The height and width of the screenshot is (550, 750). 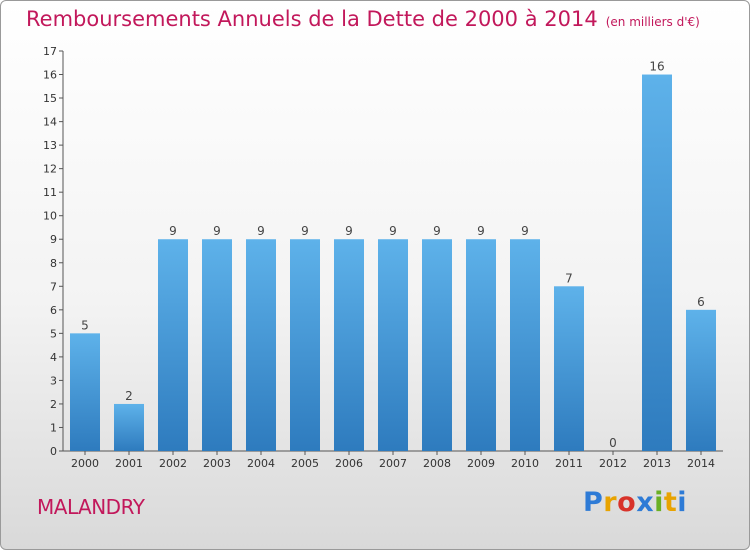 I want to click on x-tick-label: 2002, so click(x=173, y=463).